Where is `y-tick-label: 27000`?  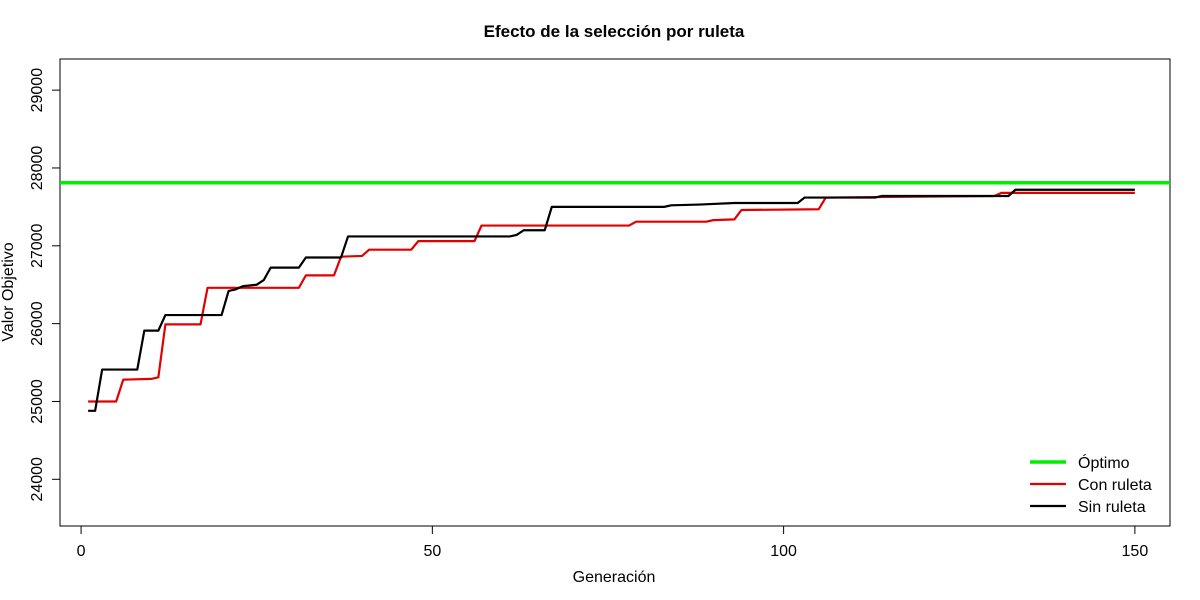 y-tick-label: 27000 is located at coordinates (37, 245).